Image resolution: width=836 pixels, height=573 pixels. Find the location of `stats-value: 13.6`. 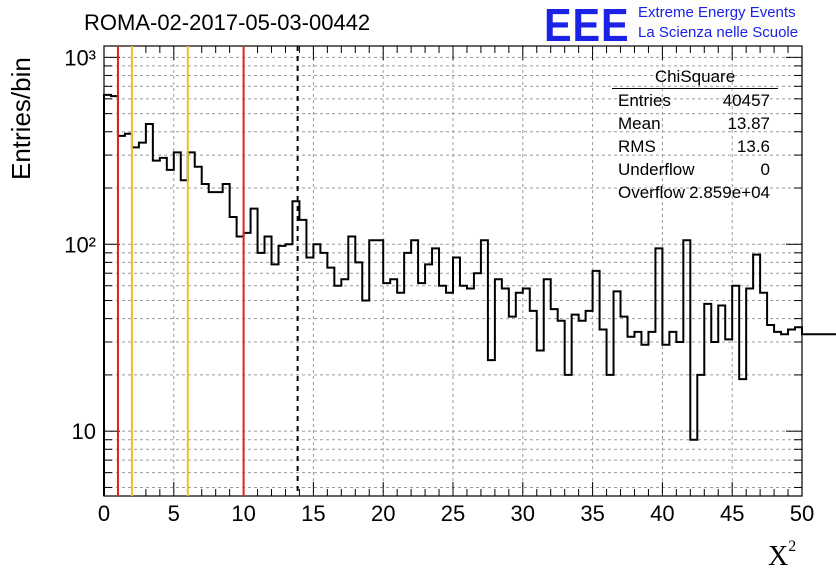

stats-value: 13.6 is located at coordinates (753, 146).